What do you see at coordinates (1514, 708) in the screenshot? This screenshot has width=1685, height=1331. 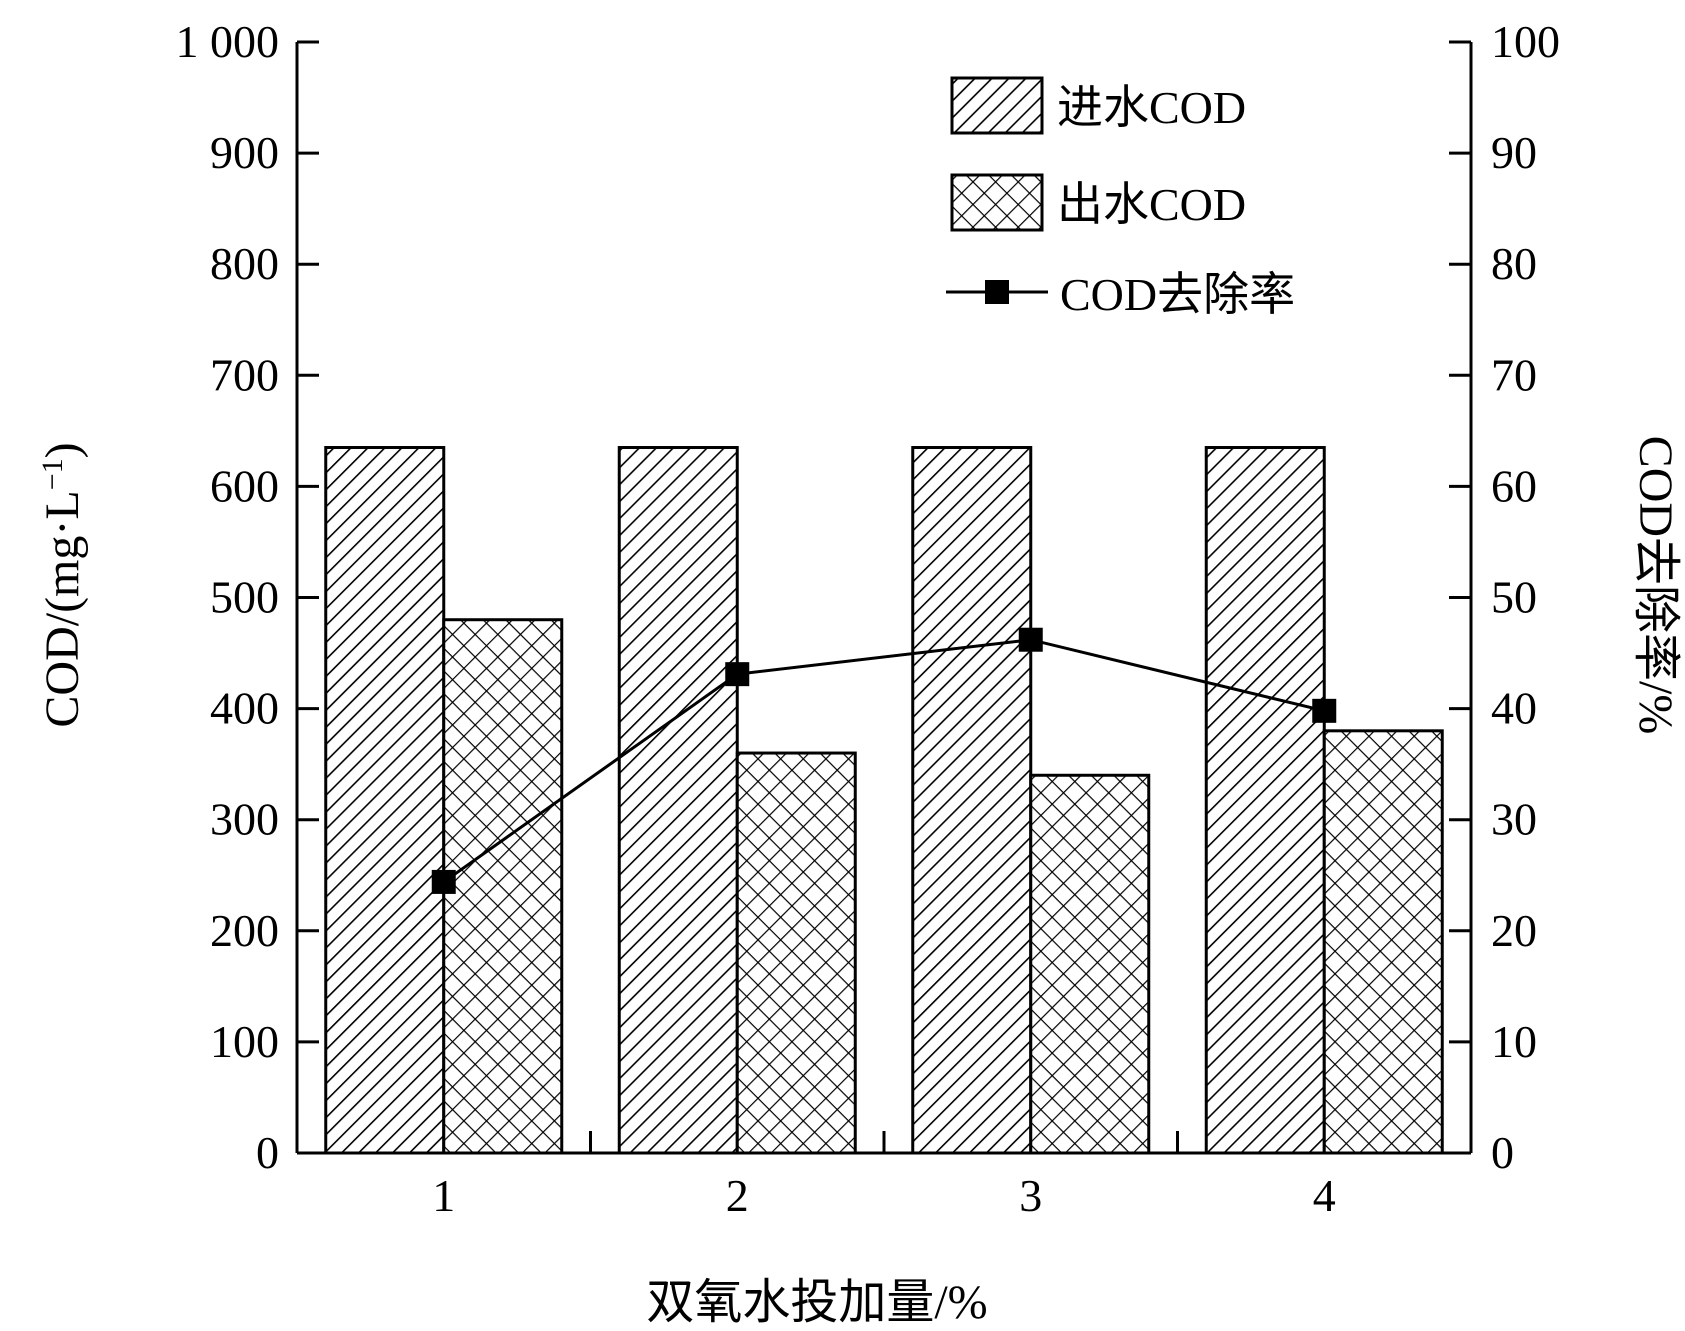 I see `y-right-tick-label: 40` at bounding box center [1514, 708].